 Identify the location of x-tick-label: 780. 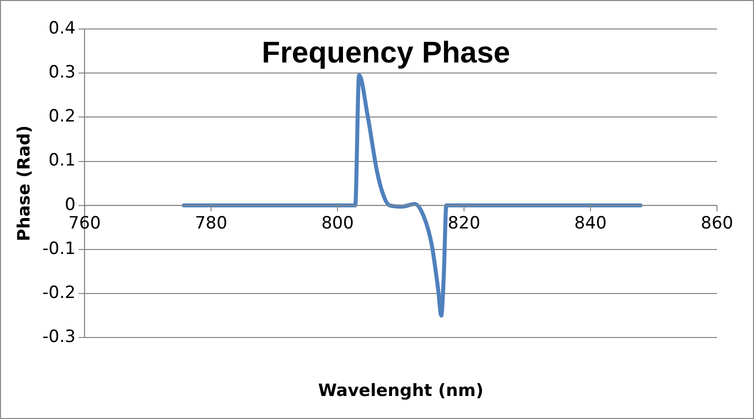
(211, 223).